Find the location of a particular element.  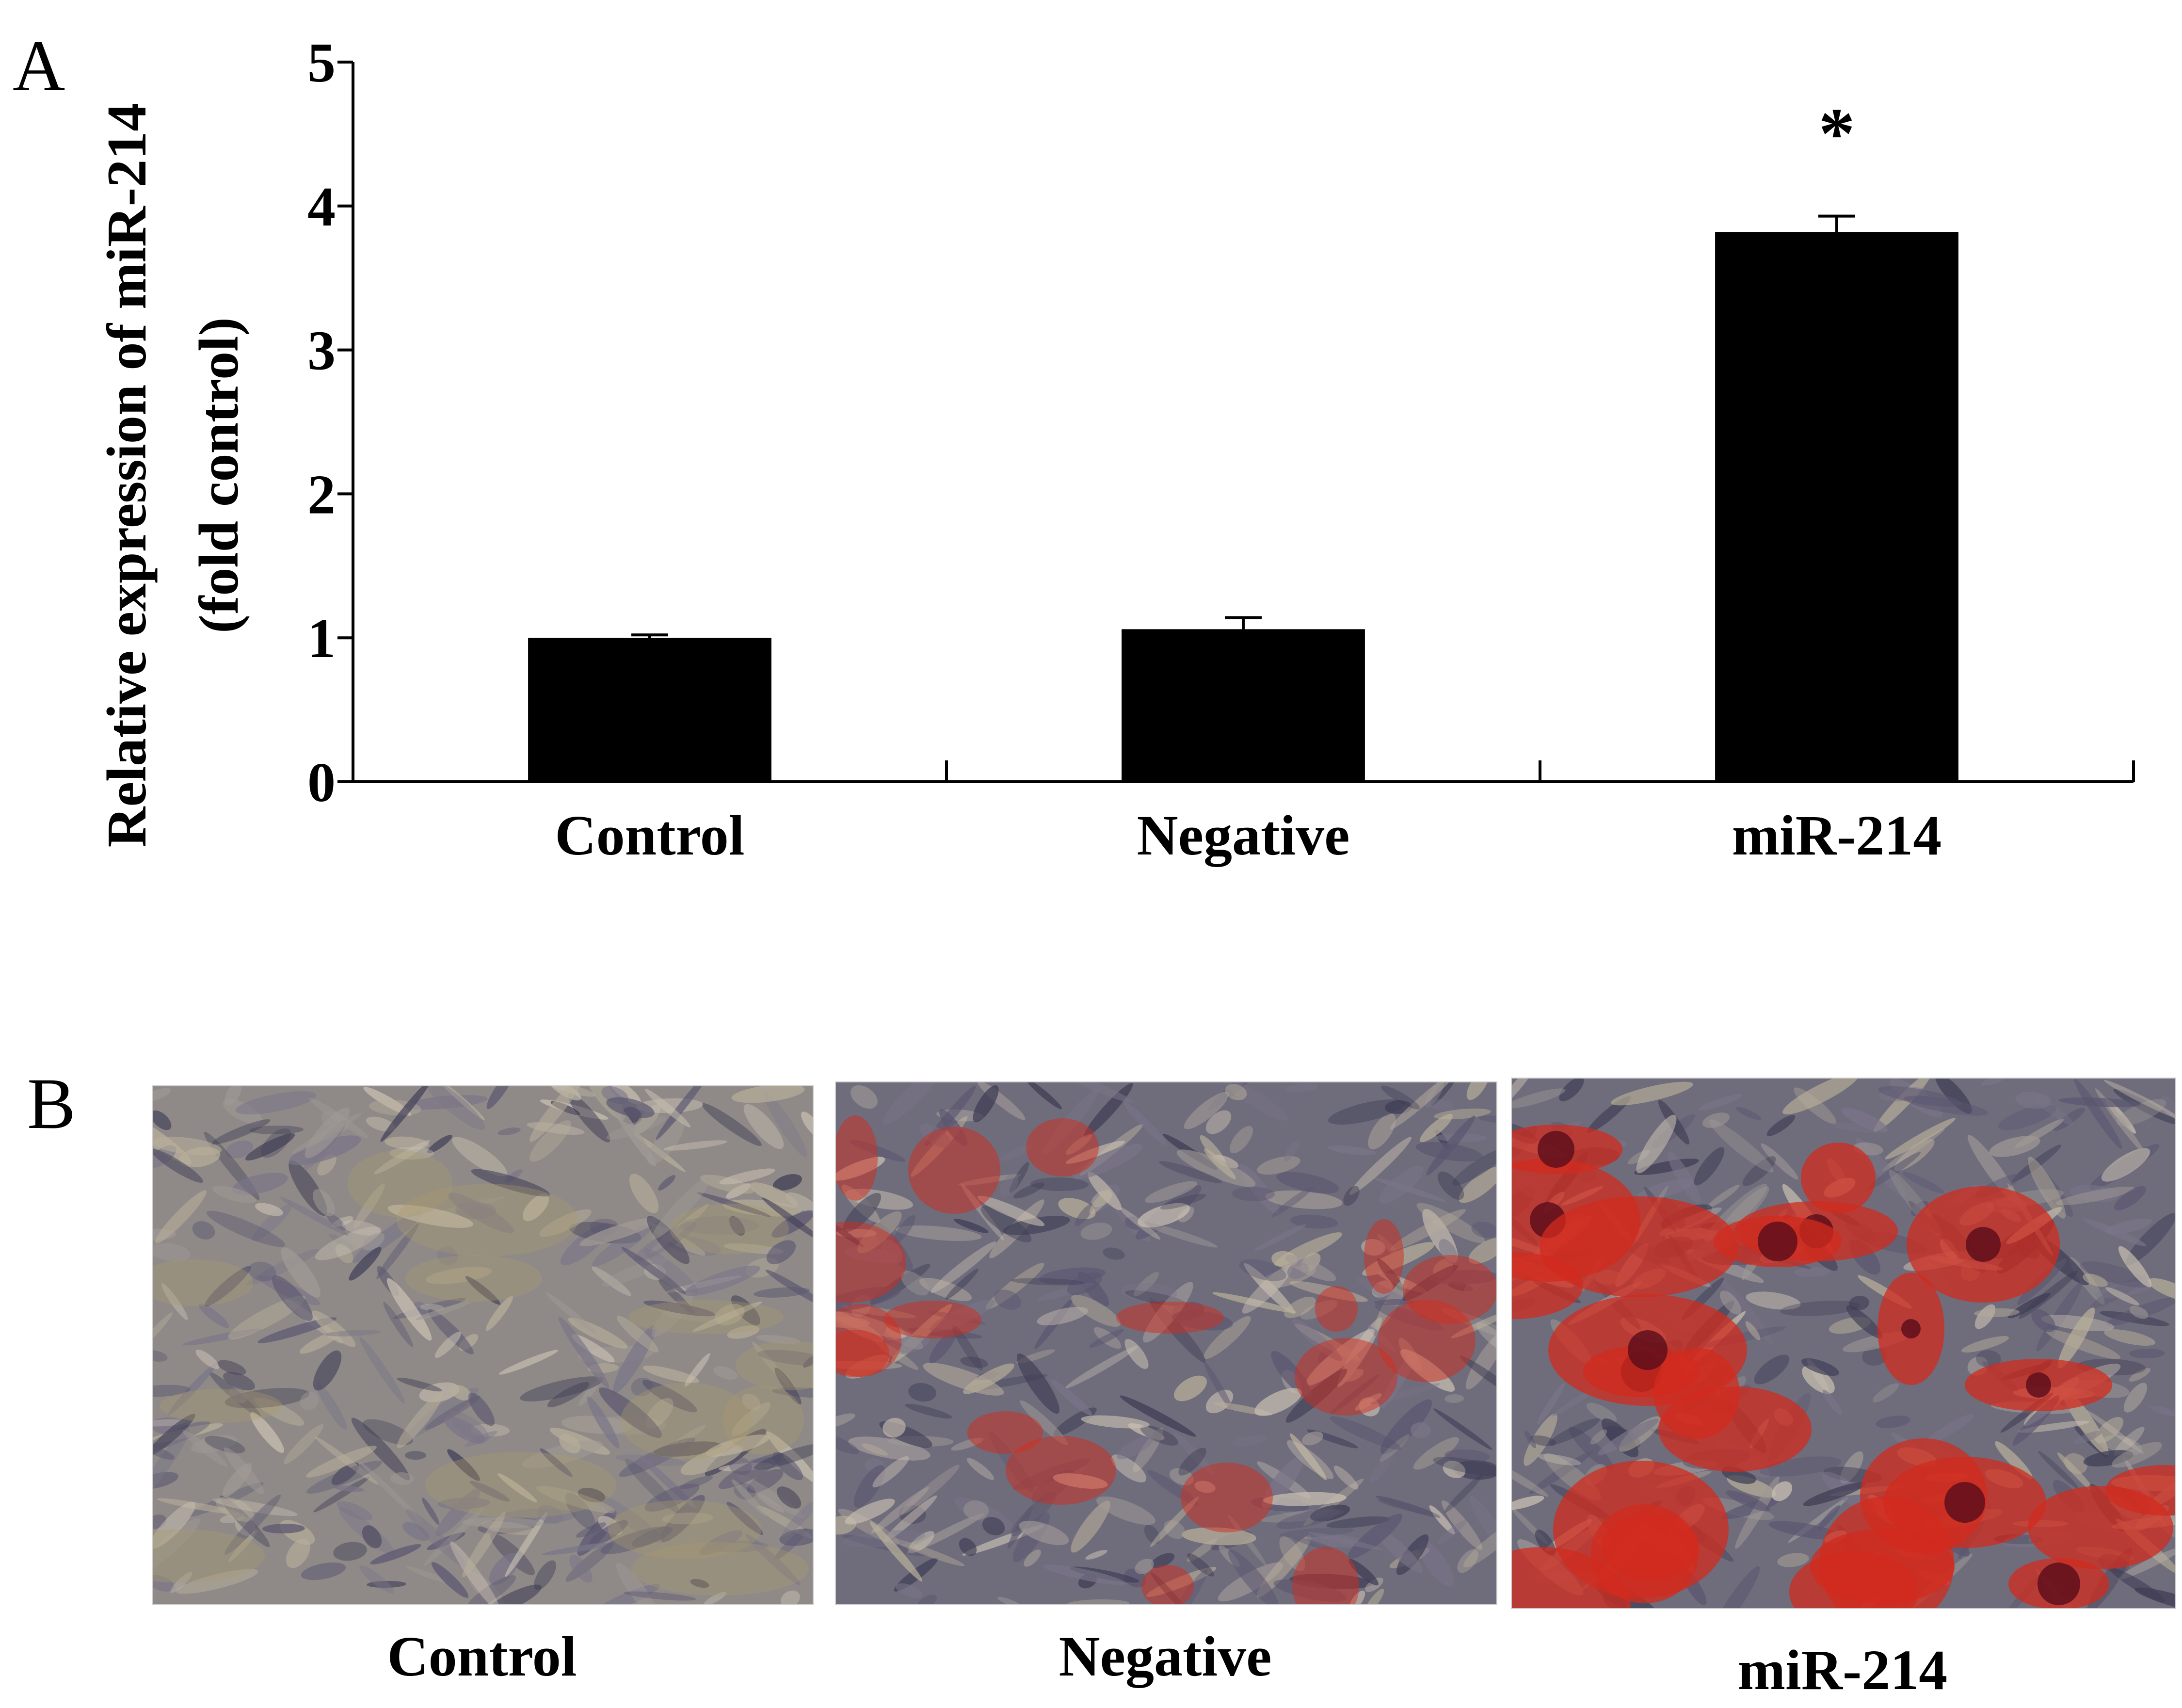

significance-marker: * is located at coordinates (1837, 134).